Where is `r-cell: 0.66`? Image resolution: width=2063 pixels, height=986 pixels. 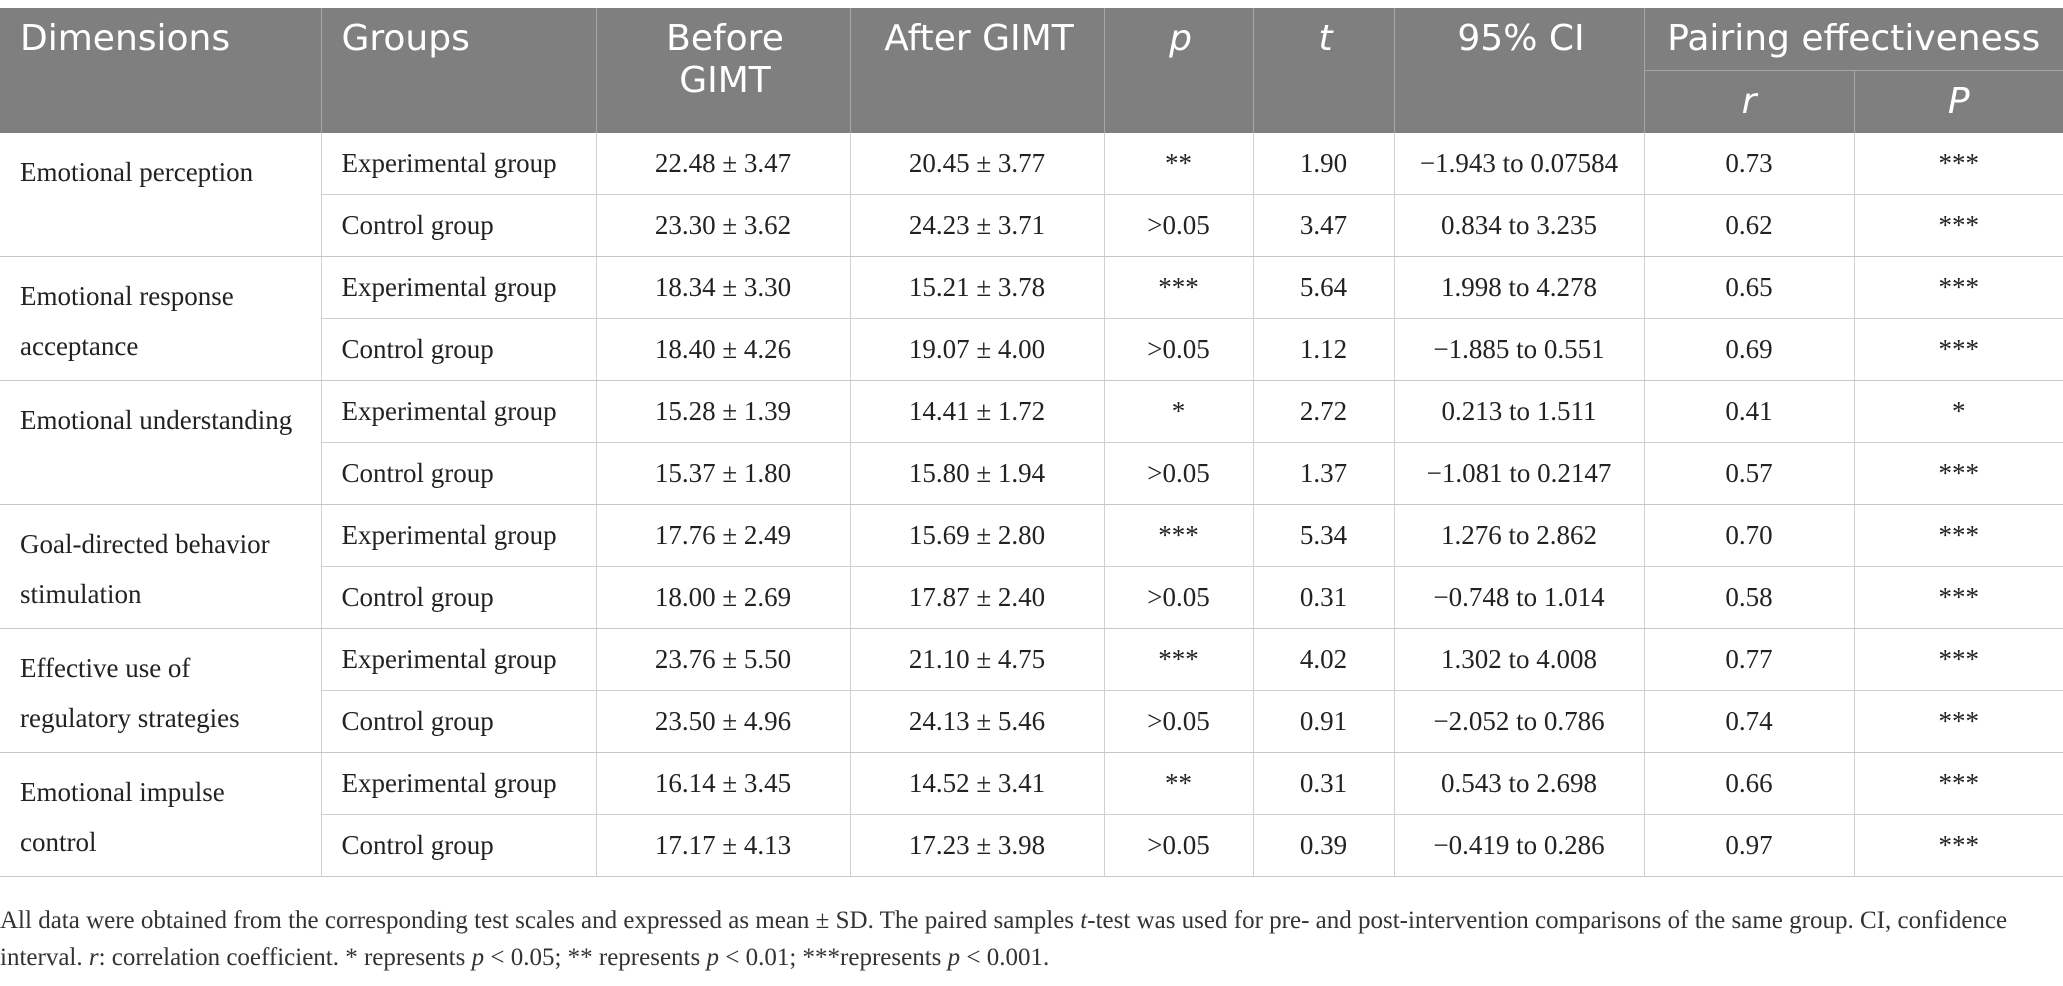 r-cell: 0.66 is located at coordinates (1749, 783).